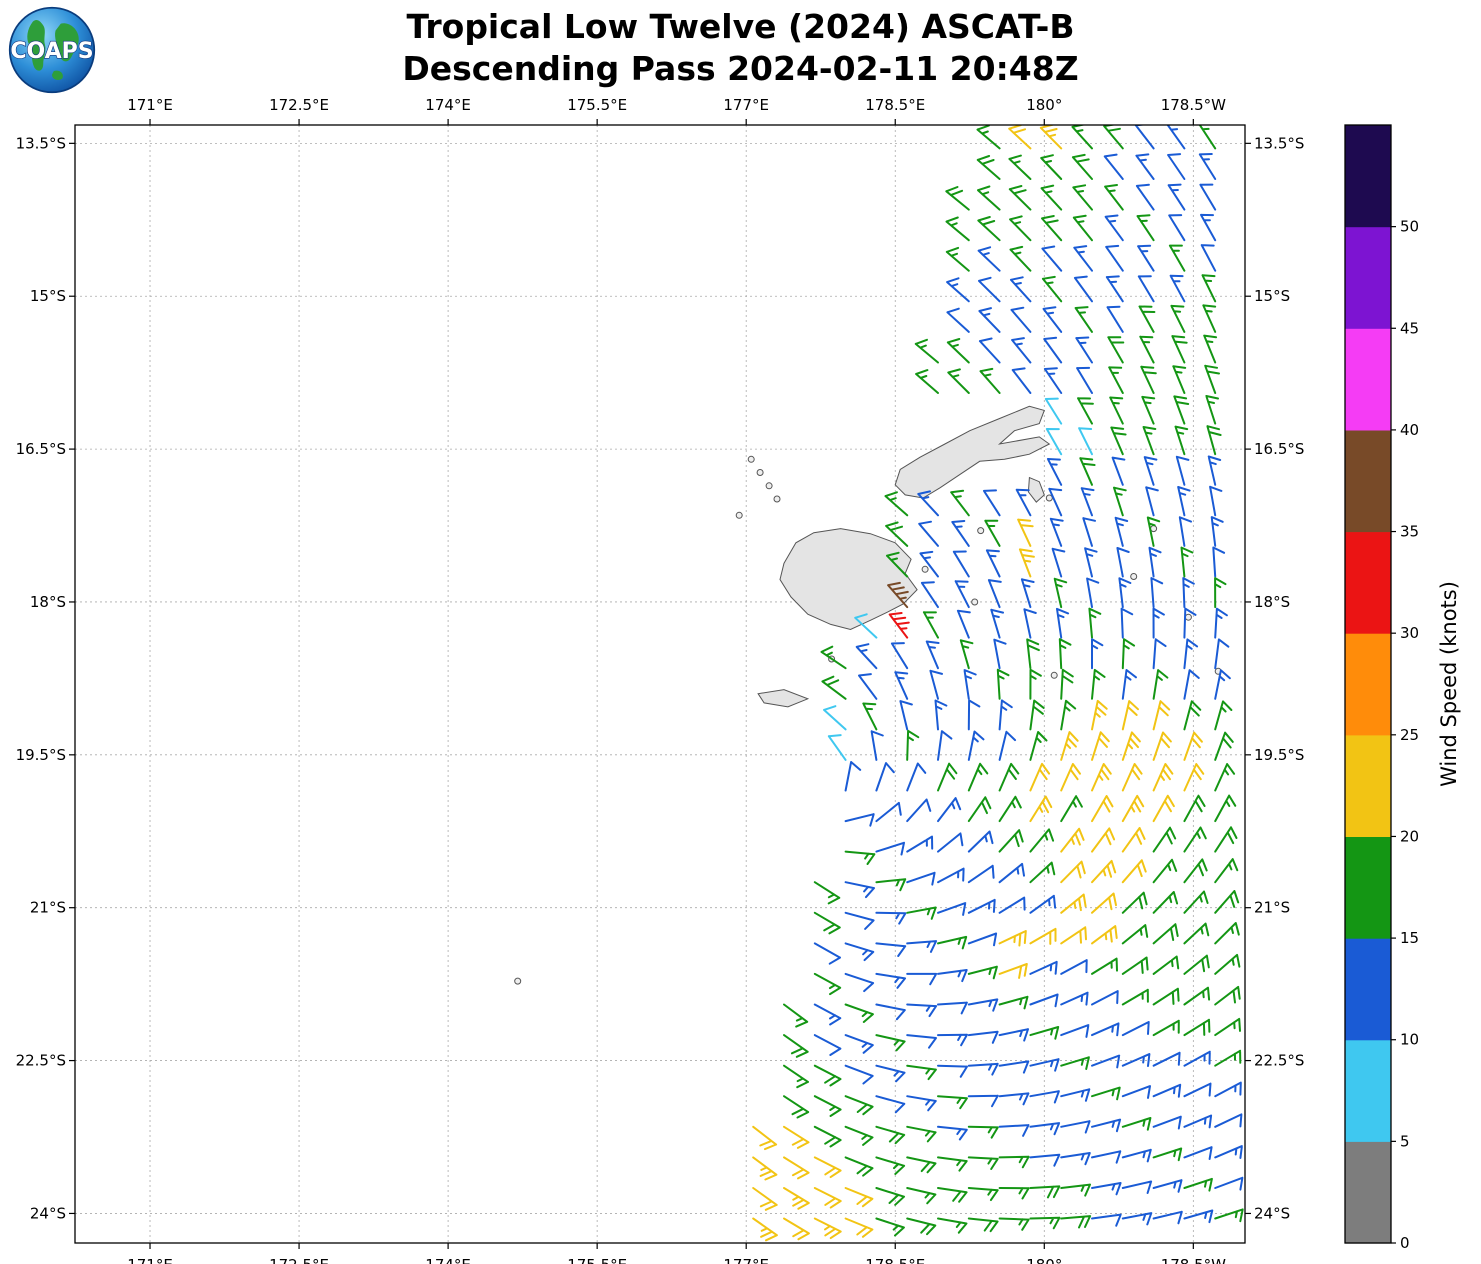 The width and height of the screenshot is (1481, 1264). Describe the element at coordinates (51, 51) in the screenshot. I see `logo-text: COAPS` at that location.